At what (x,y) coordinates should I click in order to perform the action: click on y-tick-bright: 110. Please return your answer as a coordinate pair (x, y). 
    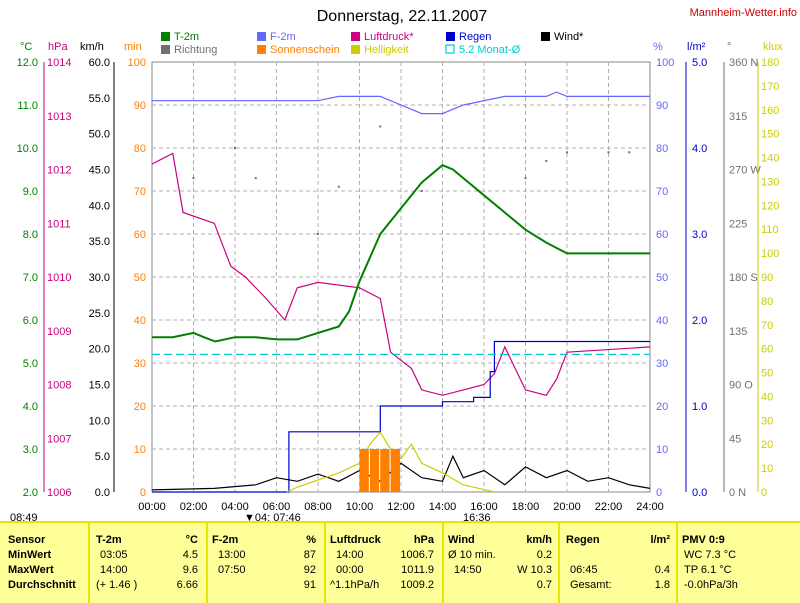
    Looking at the image, I should click on (770, 230).